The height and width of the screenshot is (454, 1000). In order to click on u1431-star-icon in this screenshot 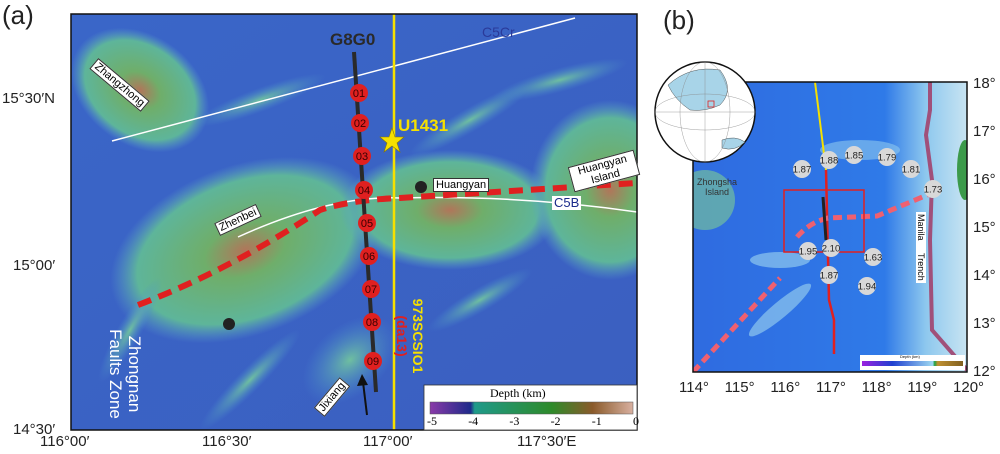, I will do `click(392, 140)`.